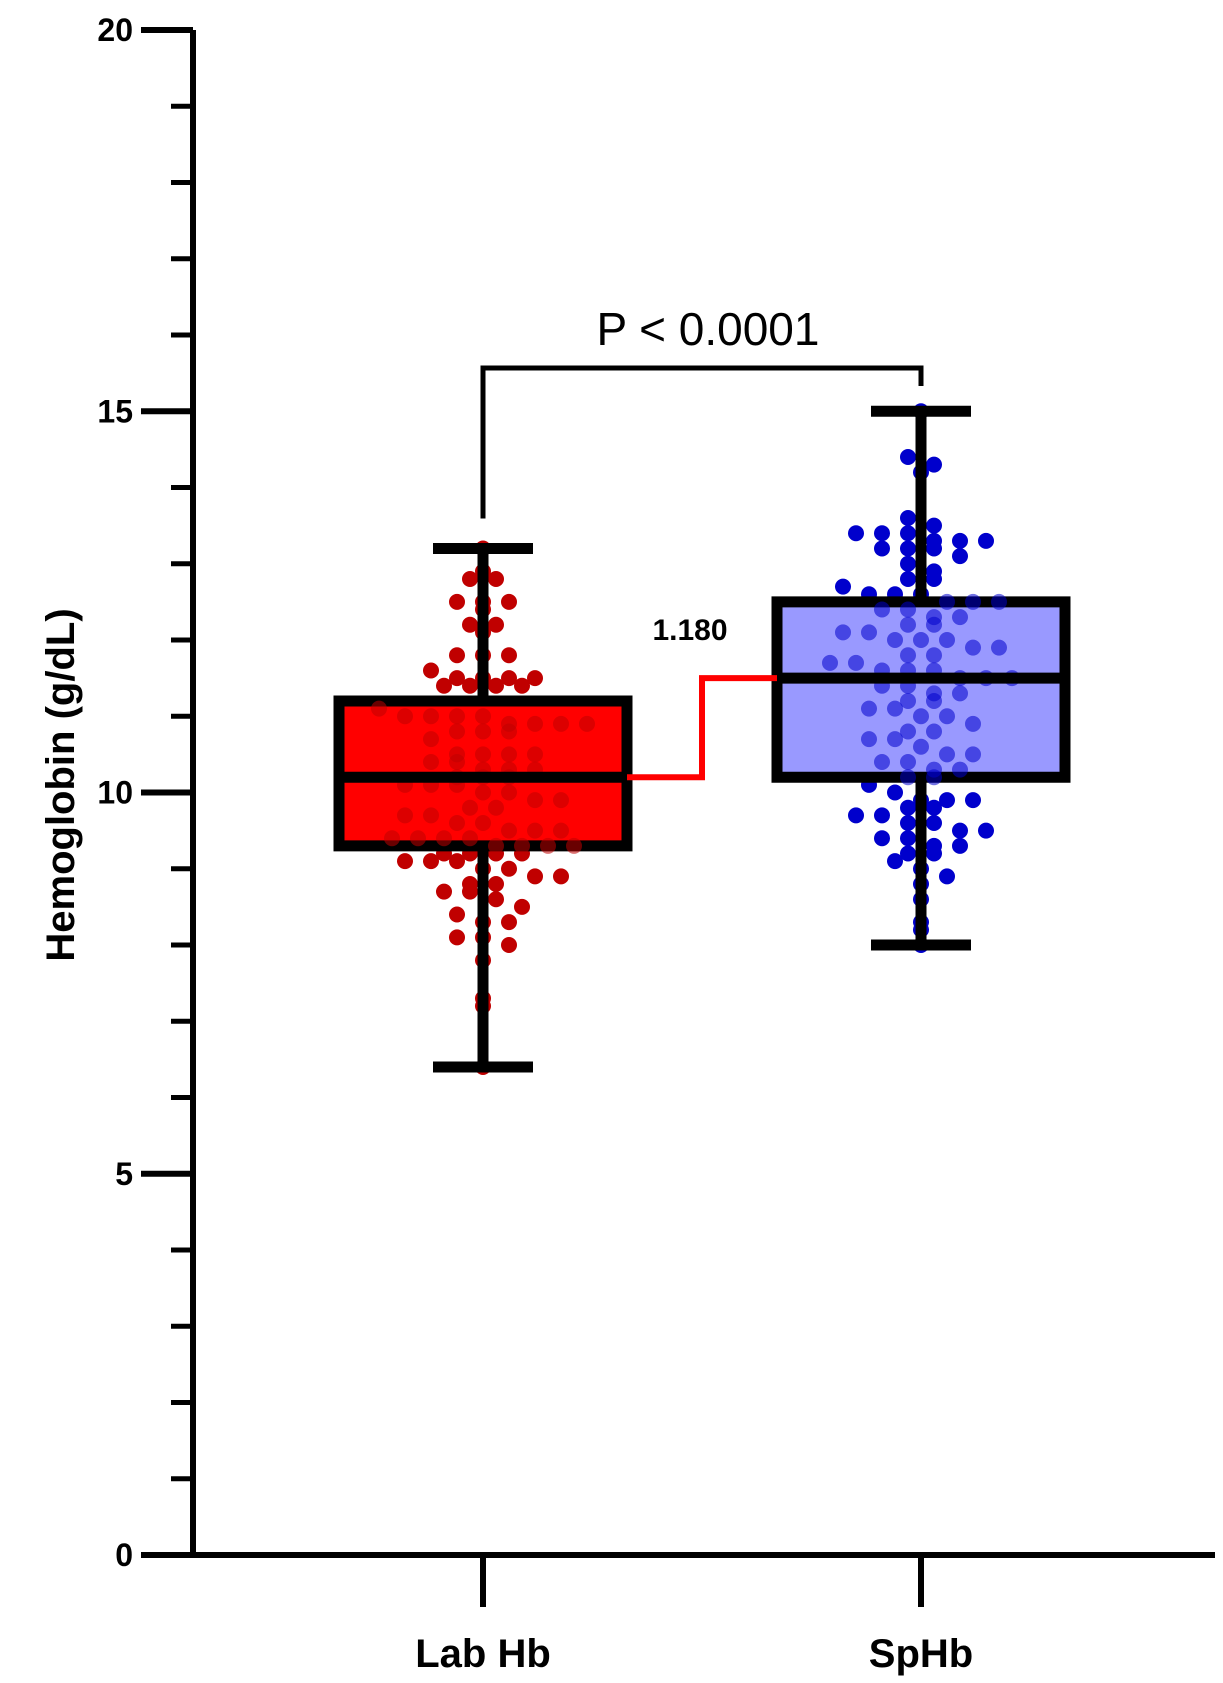 Image resolution: width=1223 pixels, height=1683 pixels. What do you see at coordinates (702, 728) in the screenshot?
I see `median-difference-connector` at bounding box center [702, 728].